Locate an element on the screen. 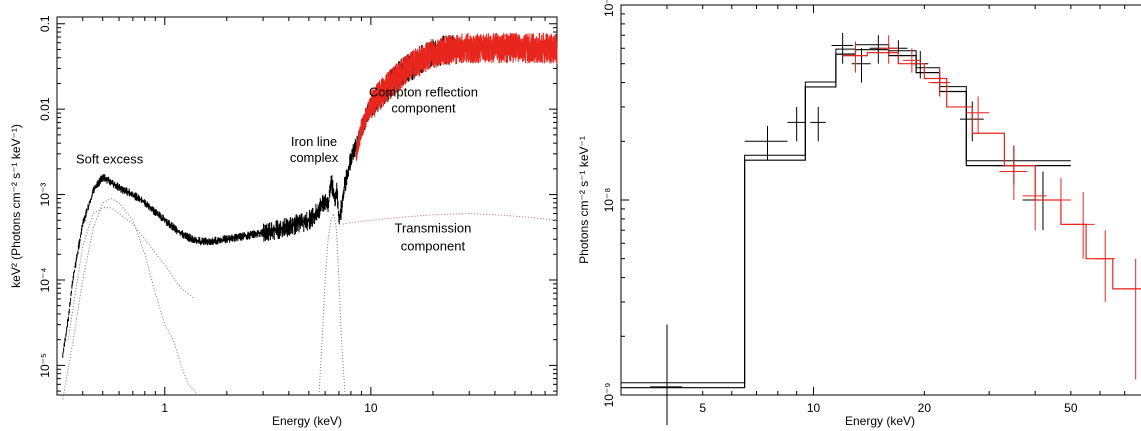 This screenshot has height=431, width=1141. left-y-tick-label: 10⁻⁵ is located at coordinates (45, 365).